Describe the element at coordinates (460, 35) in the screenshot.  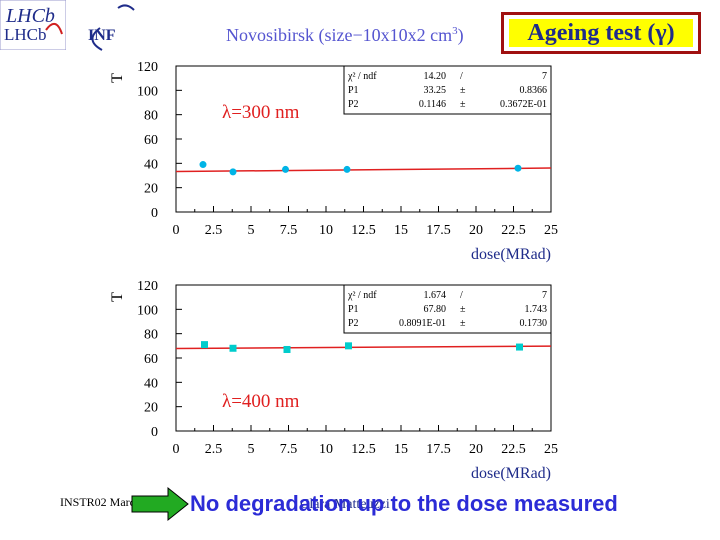
I see `subtitle-end: )` at that location.